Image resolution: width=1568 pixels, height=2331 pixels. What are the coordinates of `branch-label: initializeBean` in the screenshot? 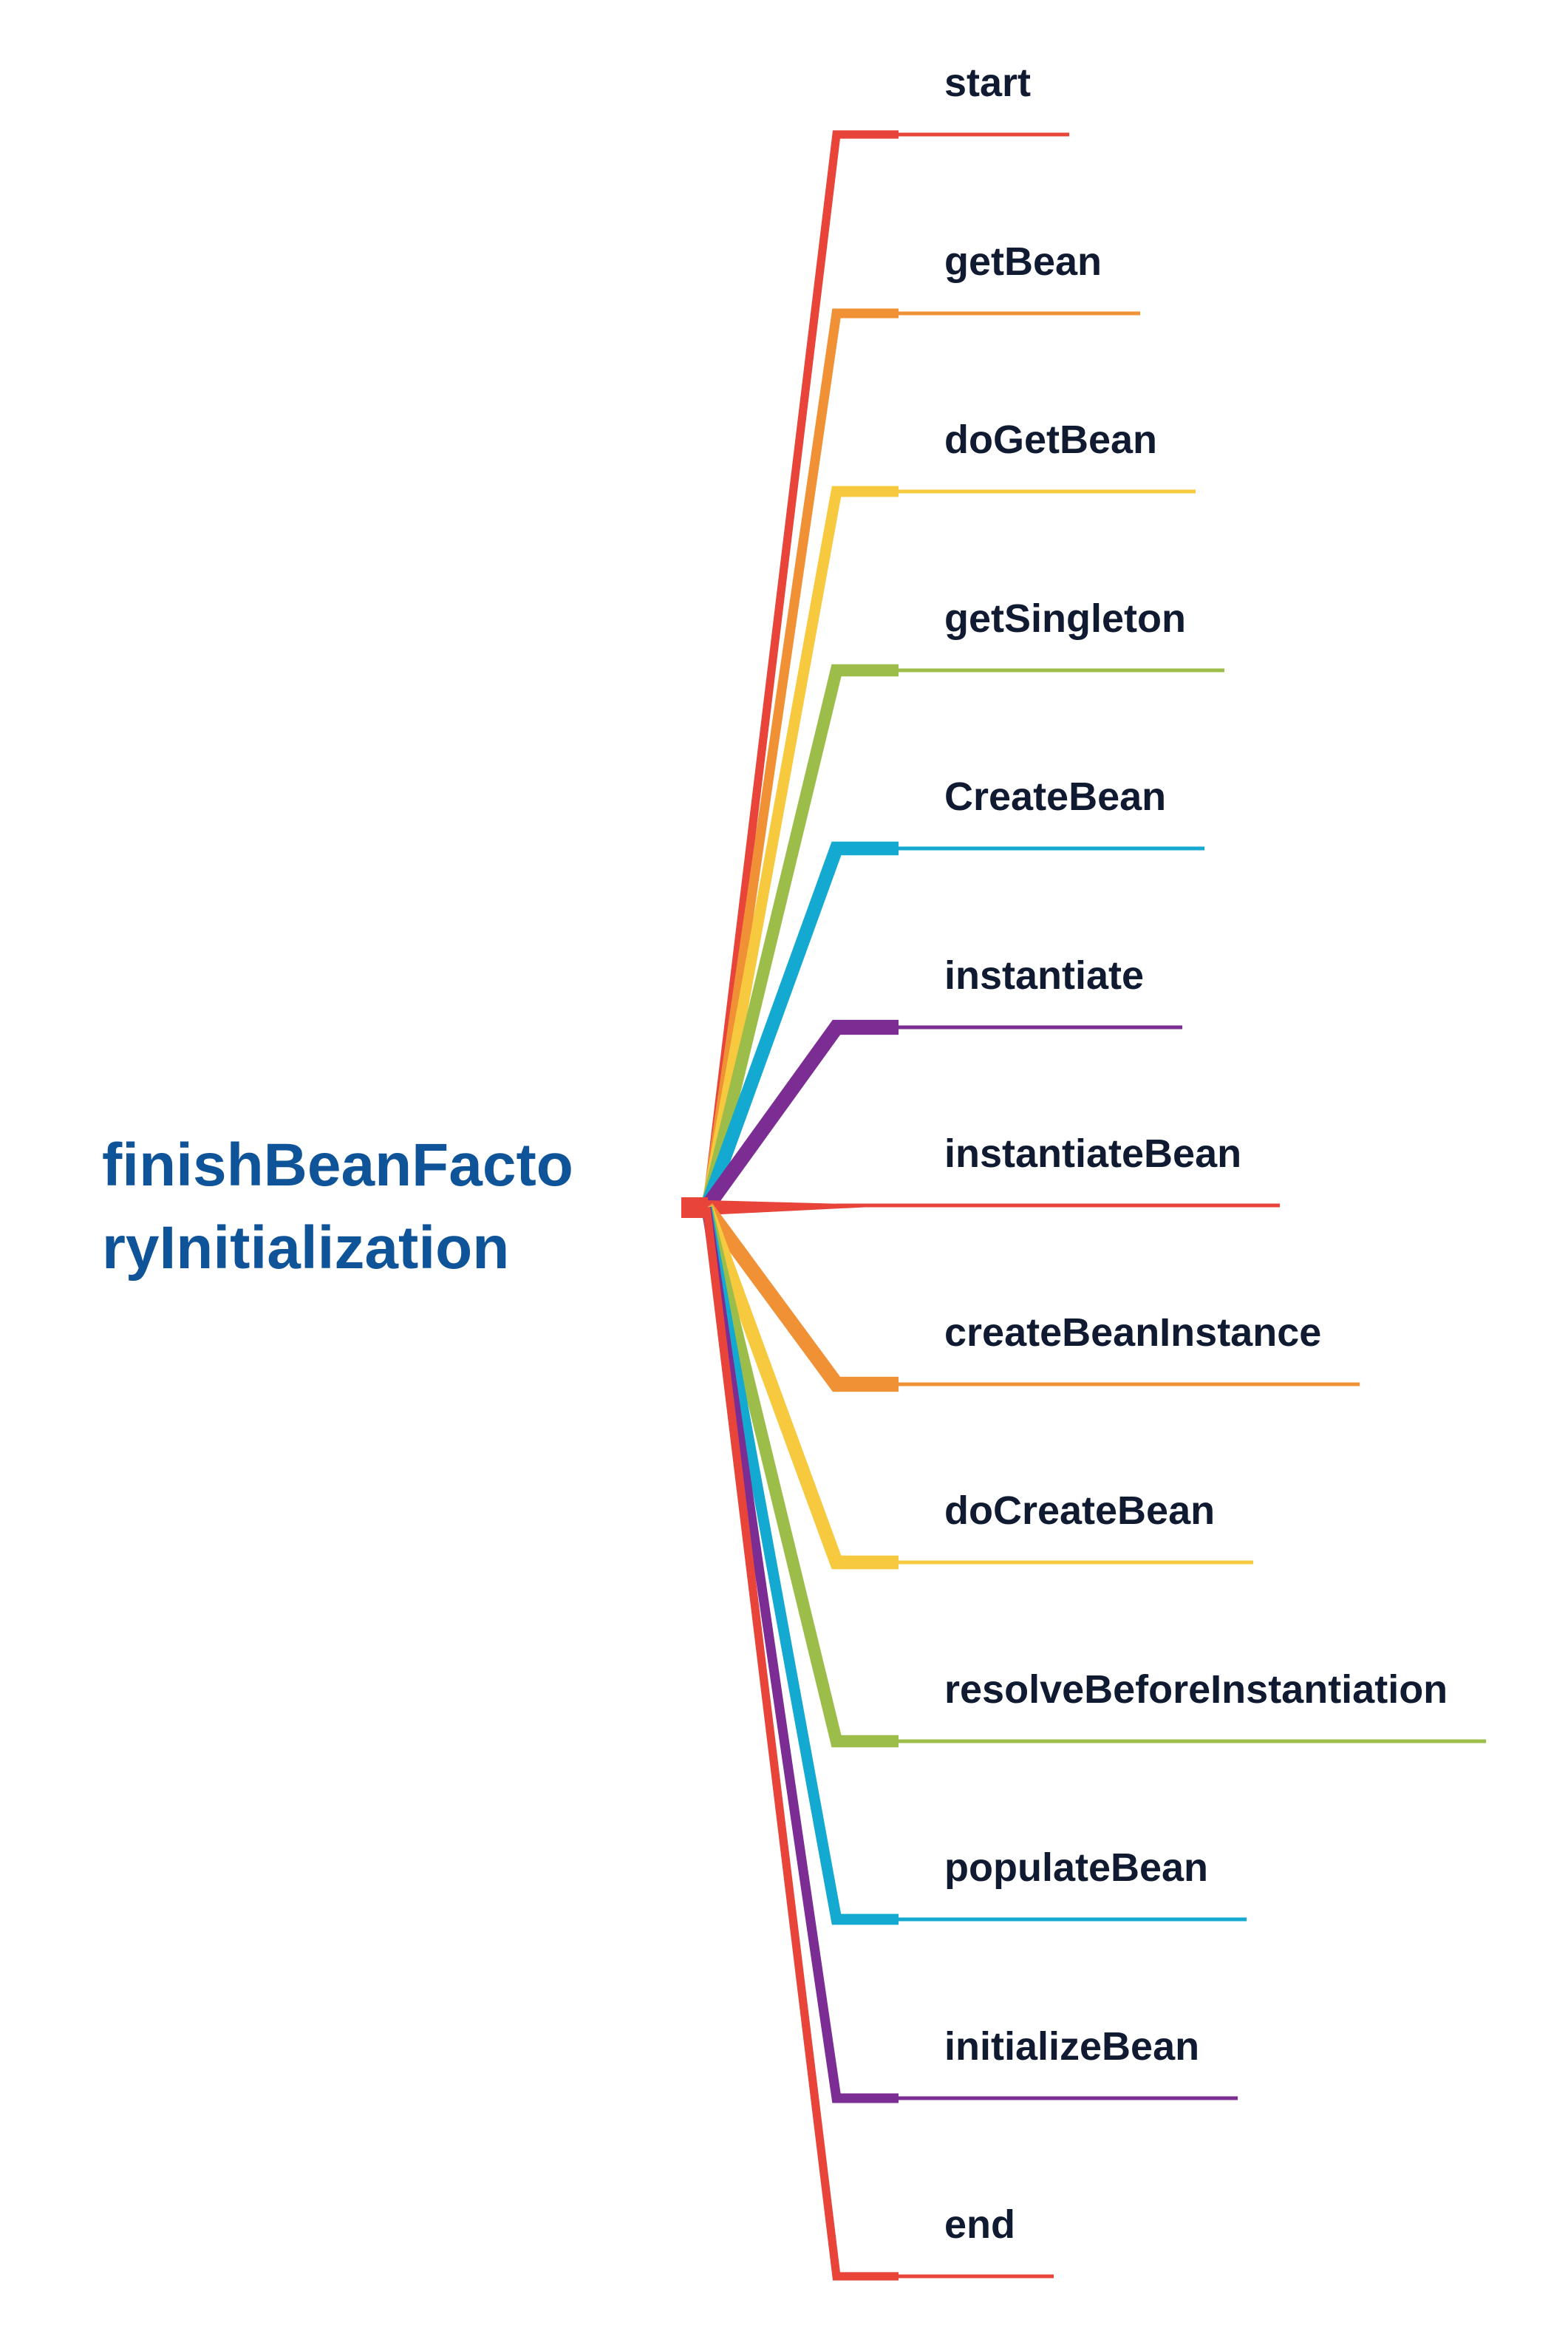 It's located at (1071, 2046).